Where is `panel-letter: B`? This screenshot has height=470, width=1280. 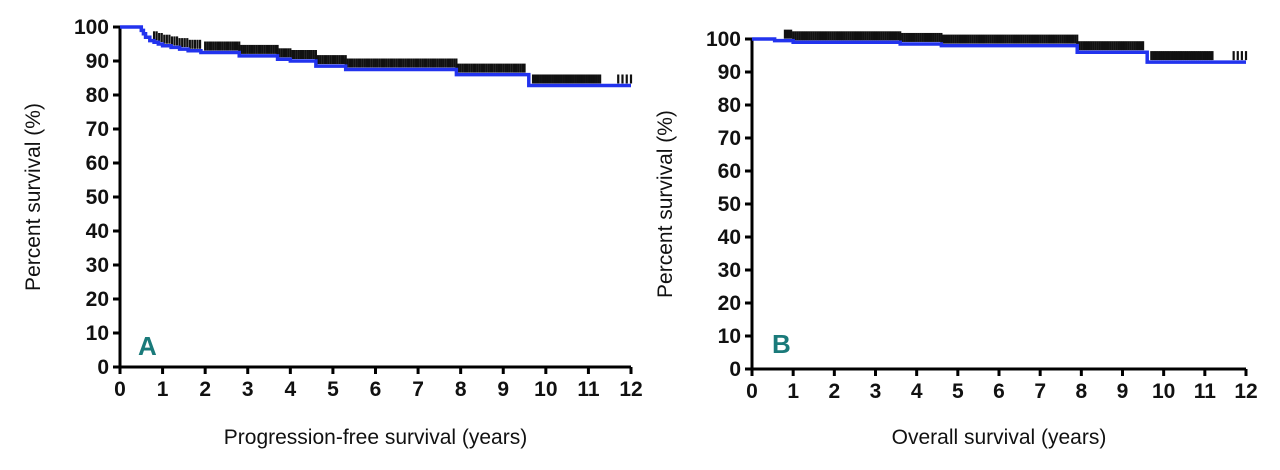 panel-letter: B is located at coordinates (781, 344).